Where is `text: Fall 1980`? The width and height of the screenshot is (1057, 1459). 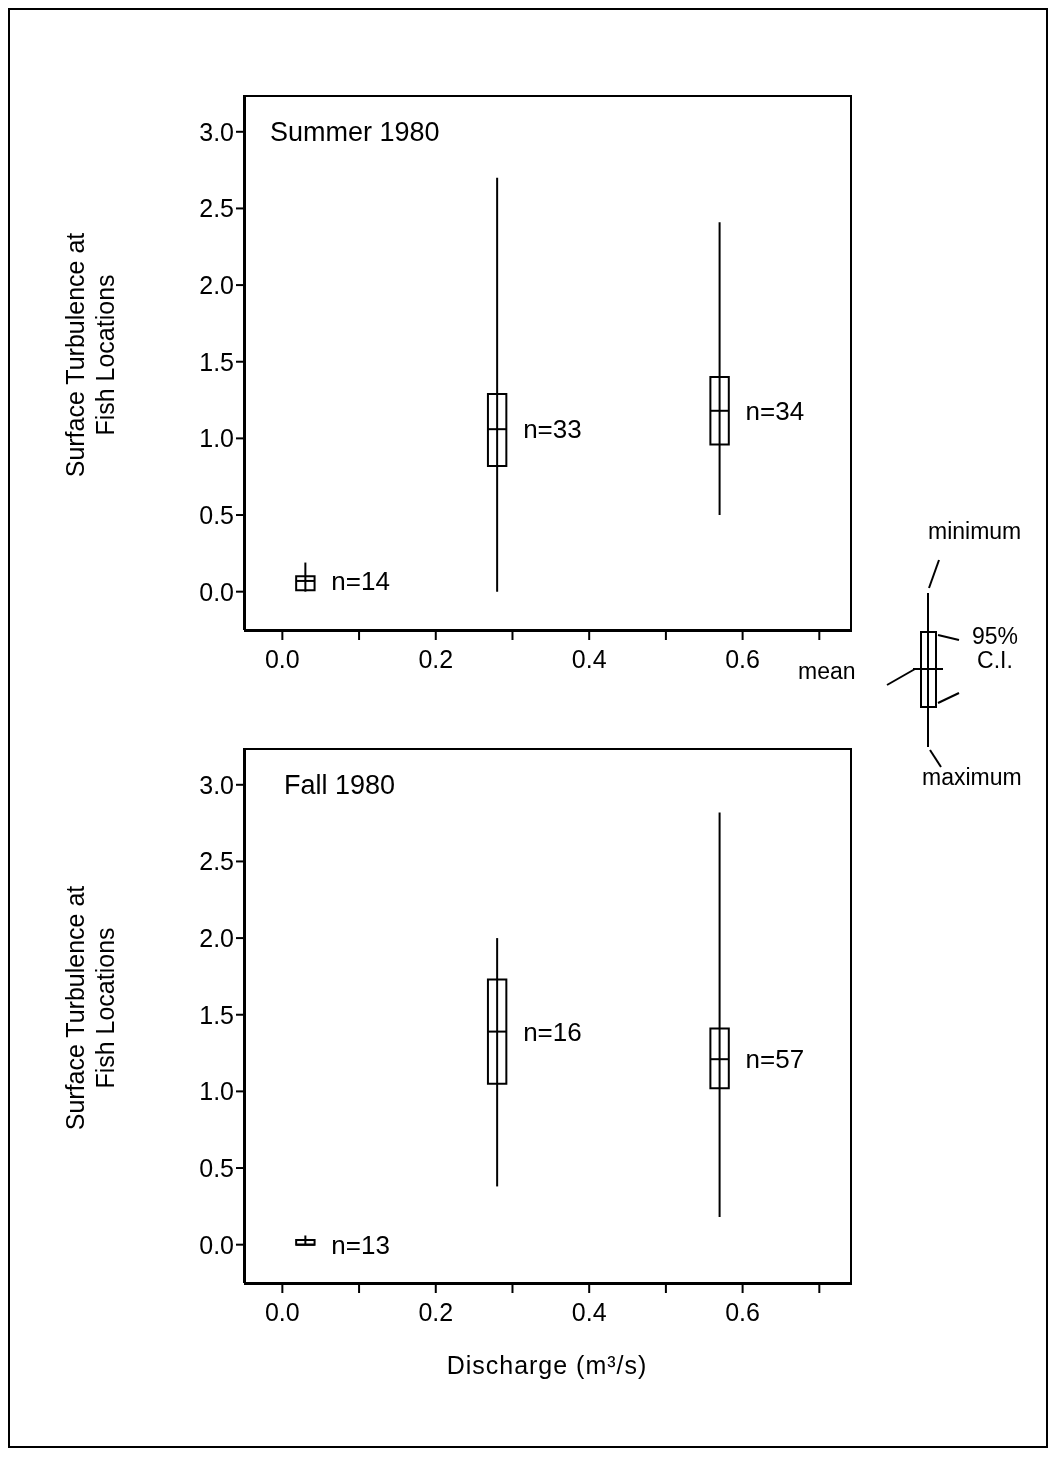 text: Fall 1980 is located at coordinates (340, 785).